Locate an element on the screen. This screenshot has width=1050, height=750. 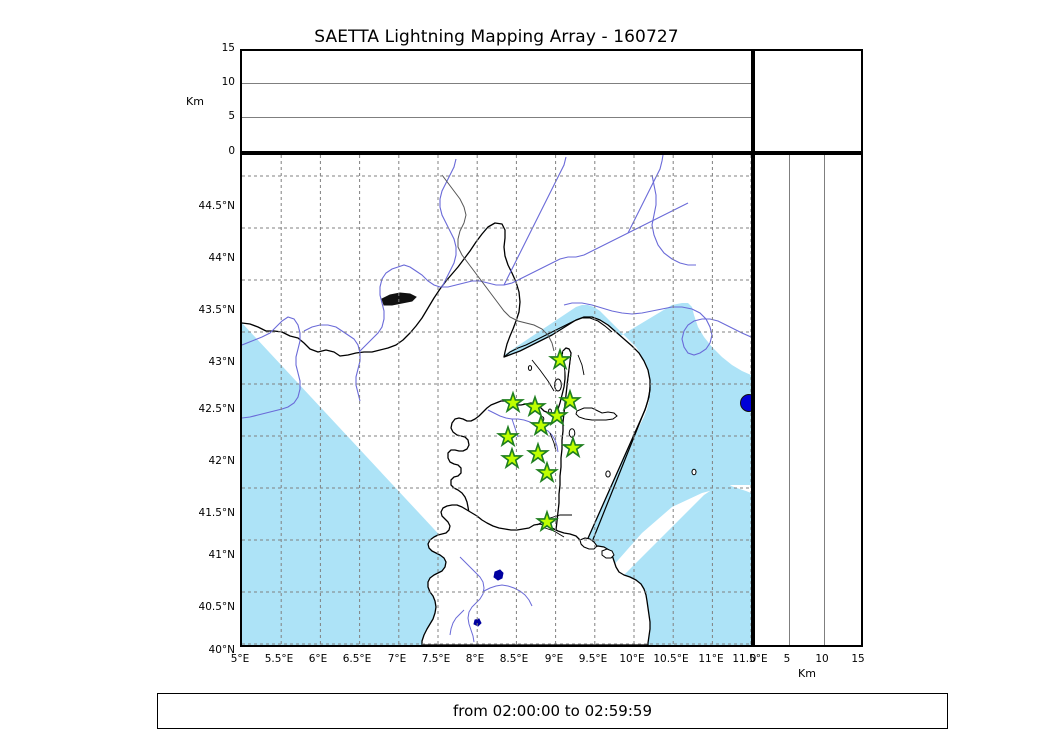
map-xtick-10-5: 10.5°E is located at coordinates (671, 659).